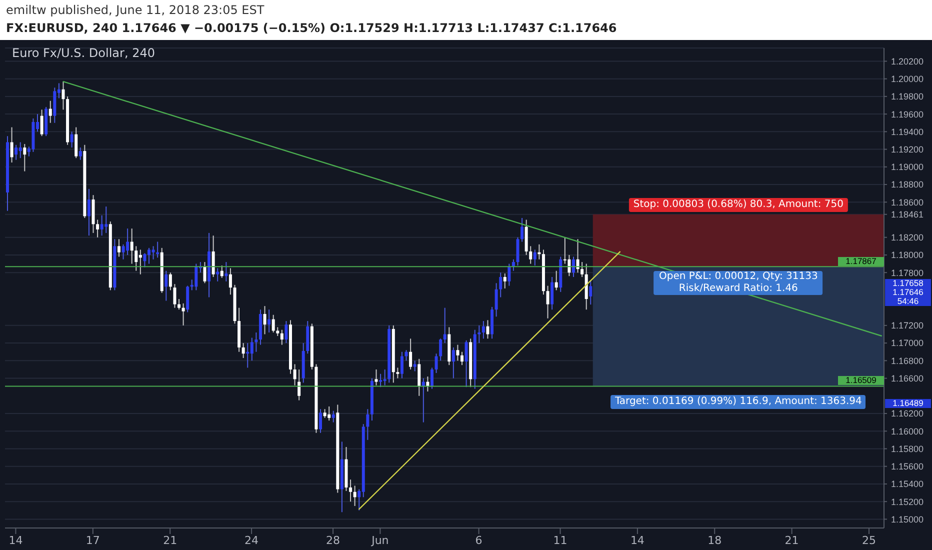 The height and width of the screenshot is (550, 932). Describe the element at coordinates (135, 10) in the screenshot. I see `text: emiltw published, June 11, 2018 23:05 EST` at that location.